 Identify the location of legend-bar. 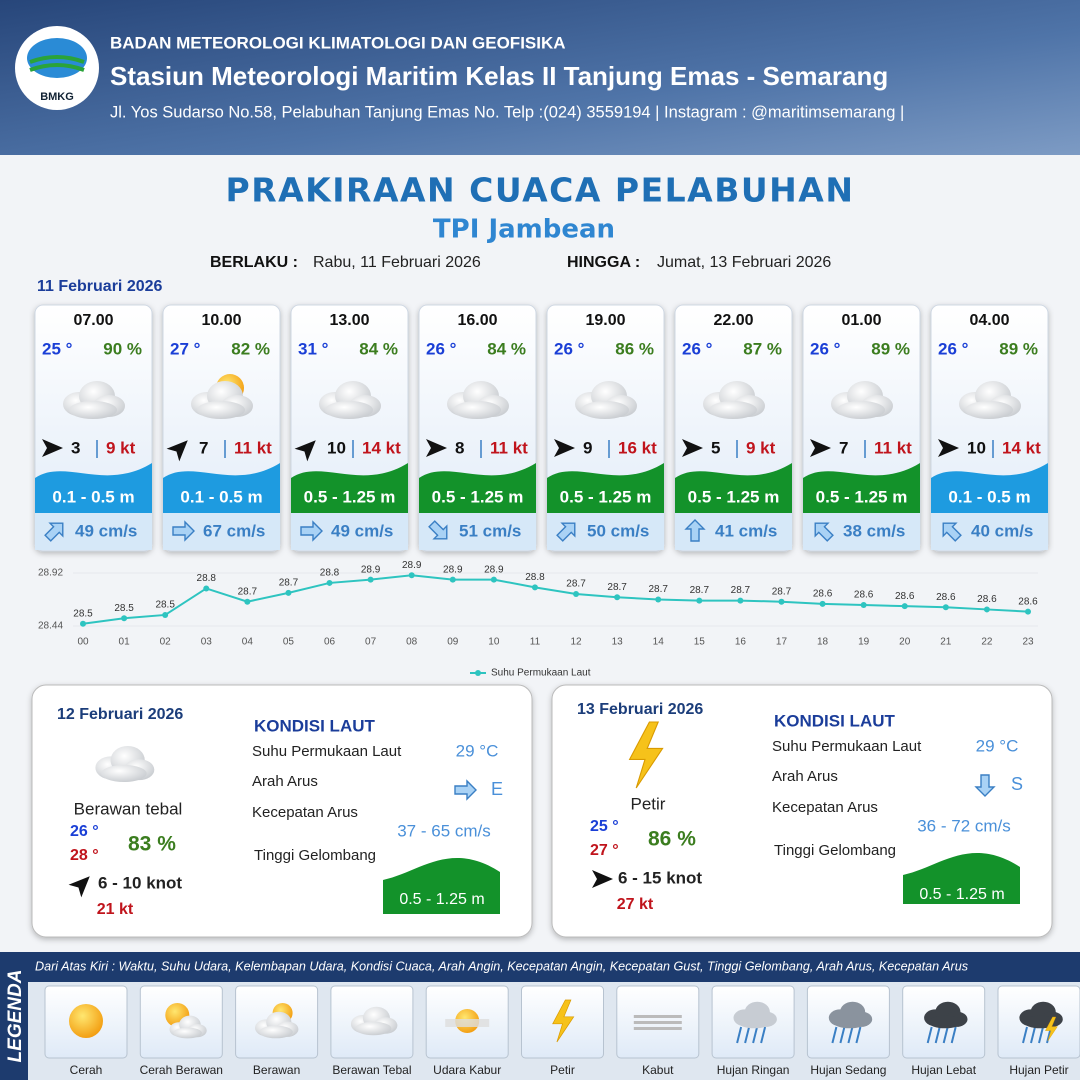
(540, 967).